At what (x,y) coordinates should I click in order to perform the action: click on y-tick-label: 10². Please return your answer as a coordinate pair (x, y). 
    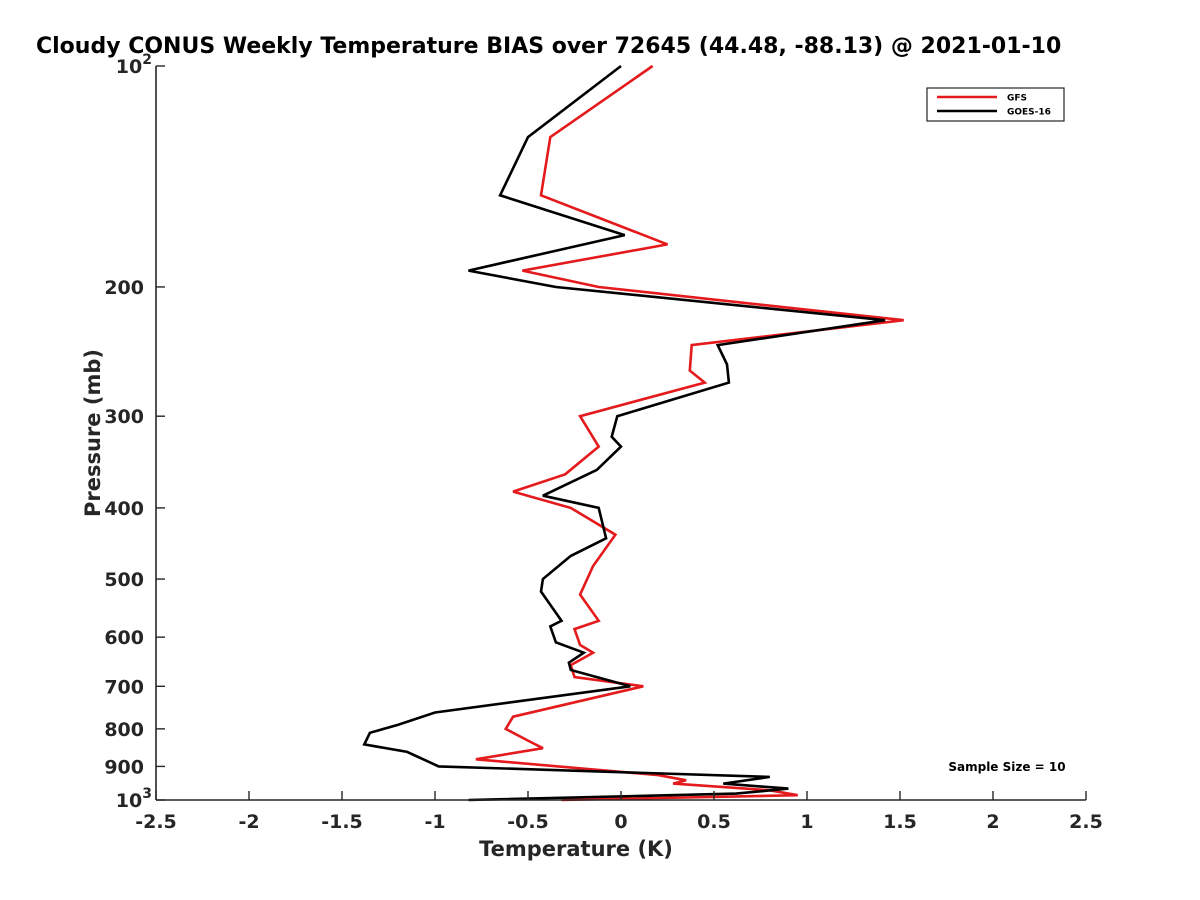
    Looking at the image, I should click on (134, 65).